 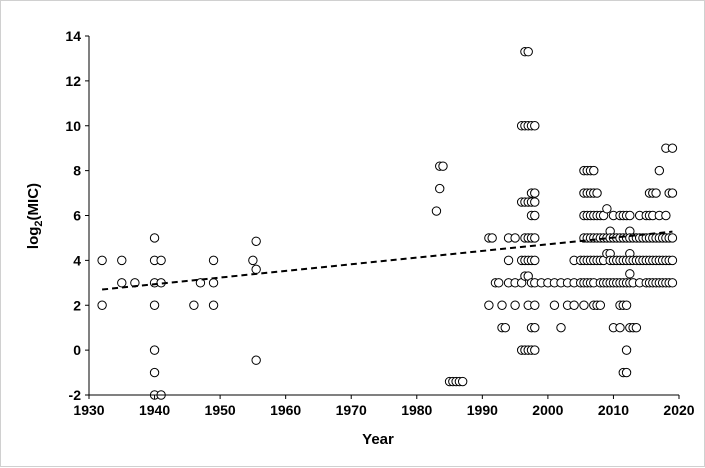 I want to click on y-tick-label: 12, so click(x=73, y=81).